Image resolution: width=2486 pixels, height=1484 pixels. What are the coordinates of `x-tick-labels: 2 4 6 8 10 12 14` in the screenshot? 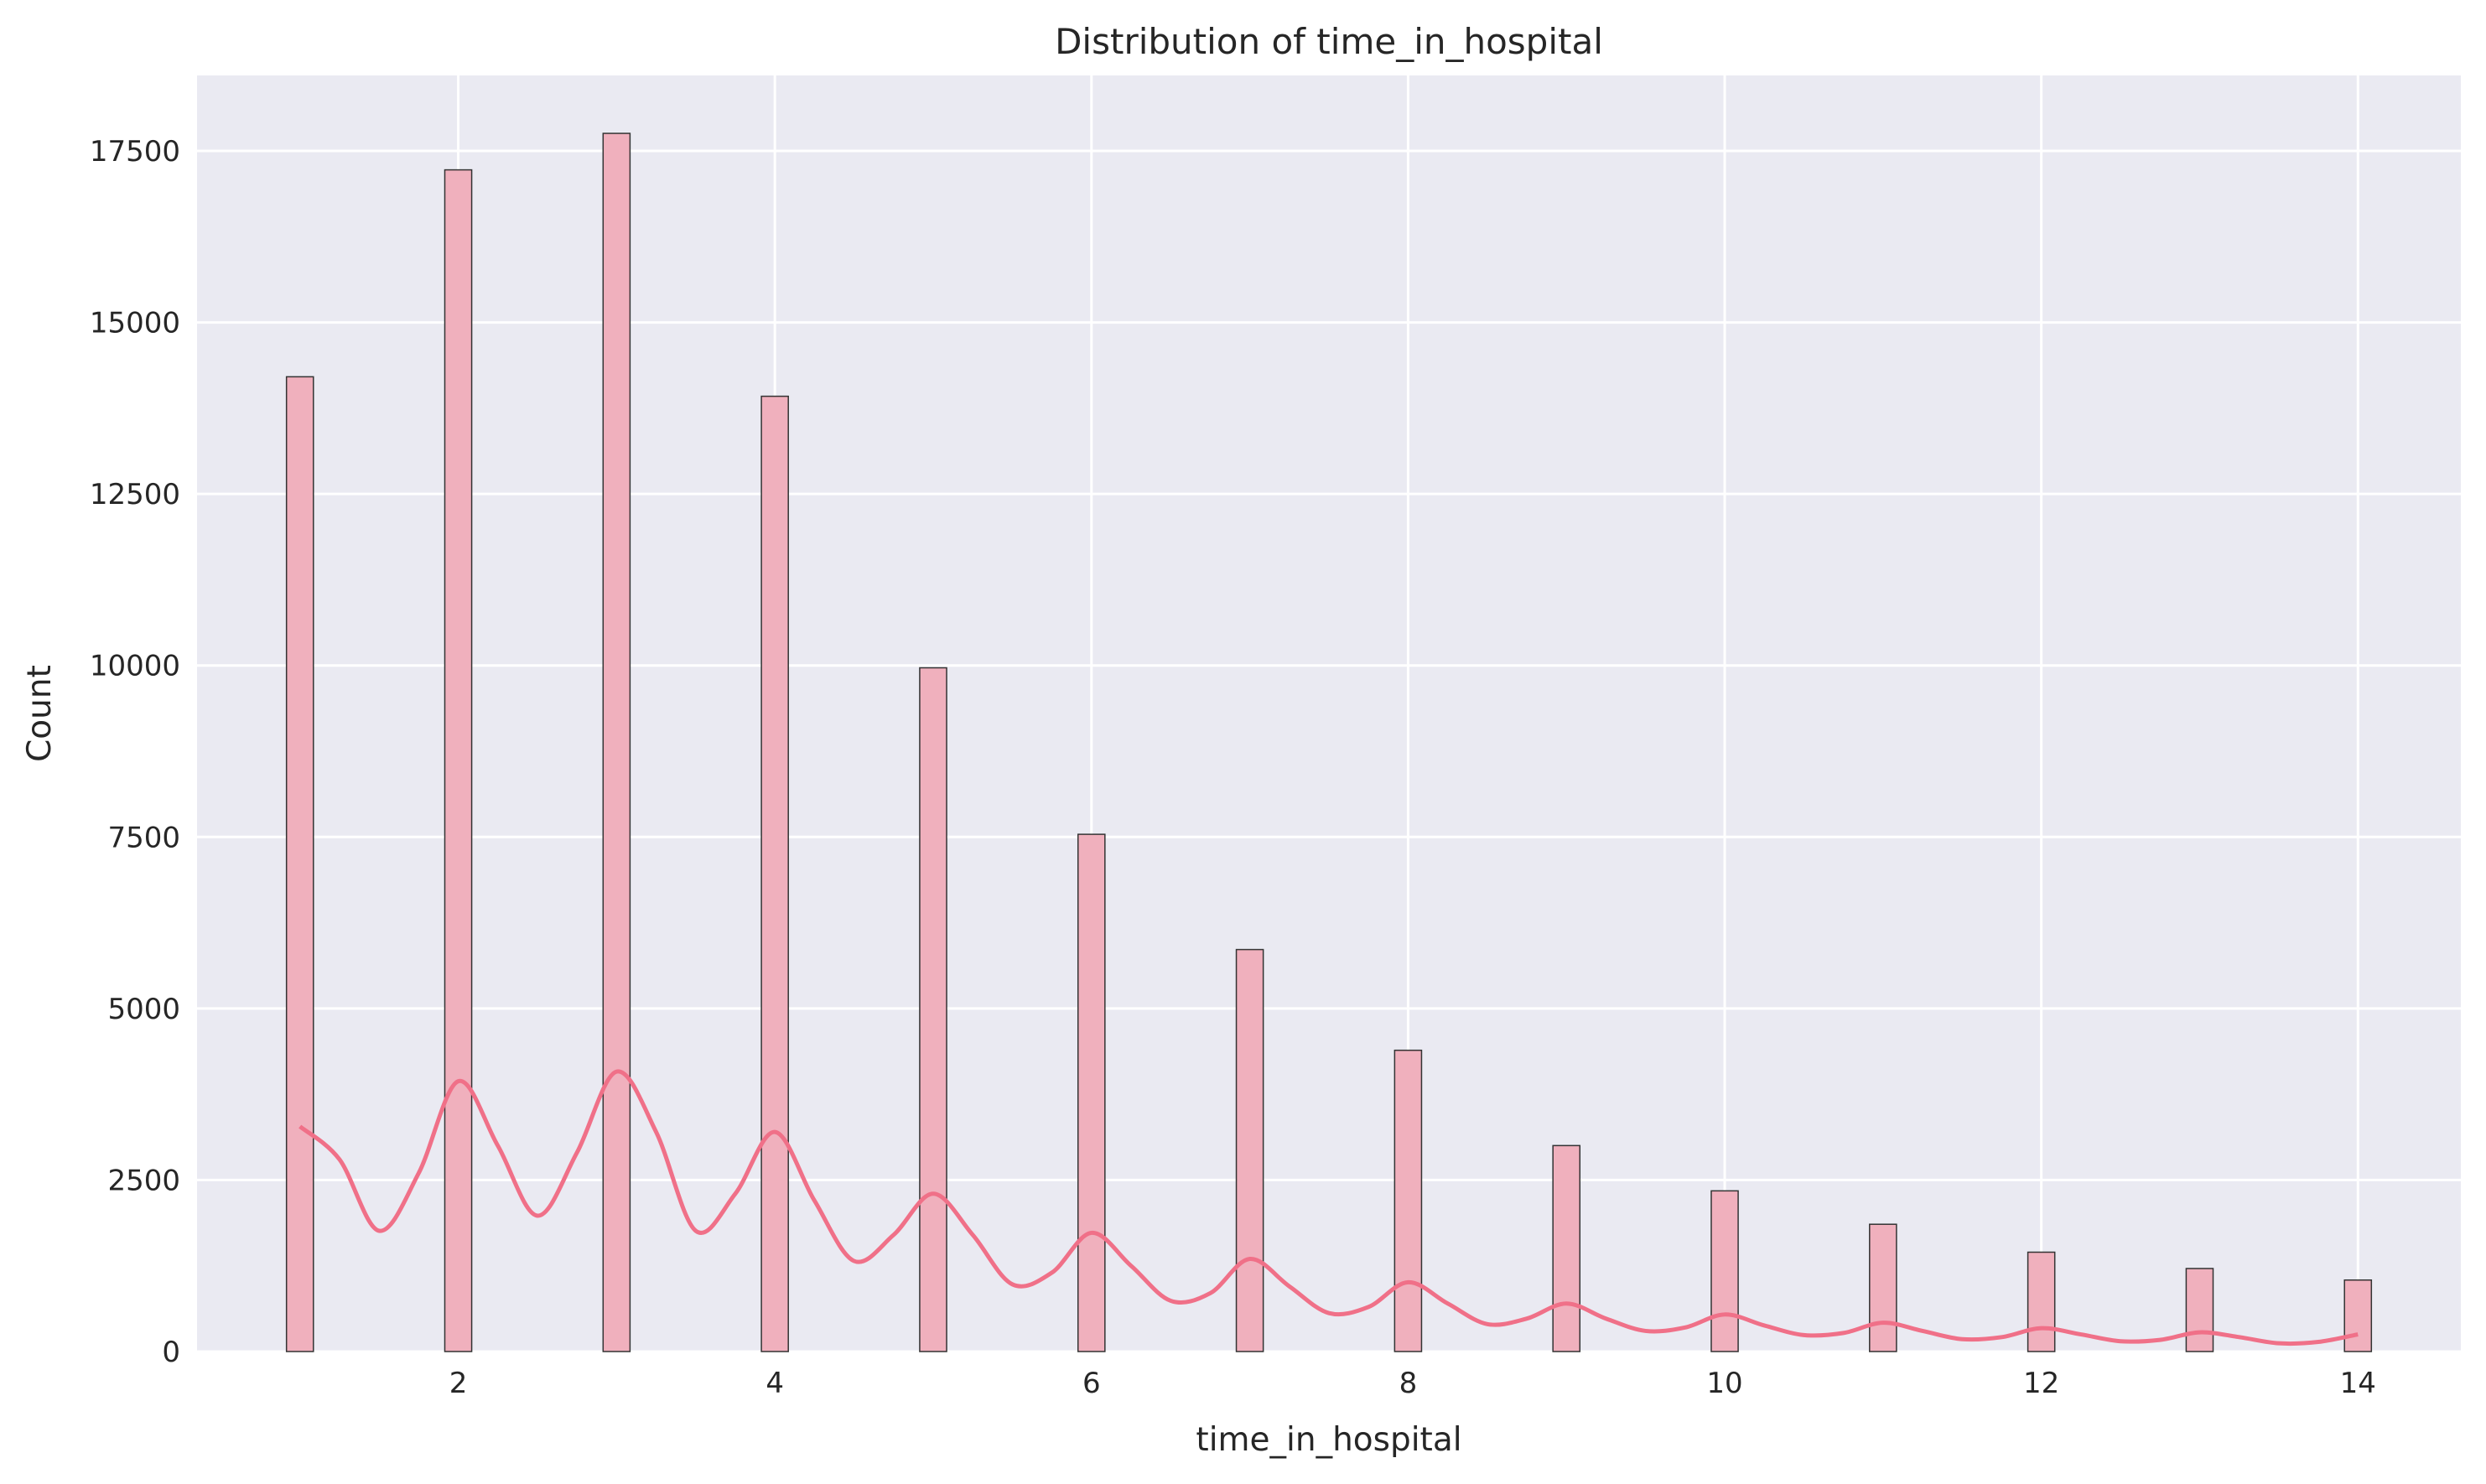 It's located at (1412, 1383).